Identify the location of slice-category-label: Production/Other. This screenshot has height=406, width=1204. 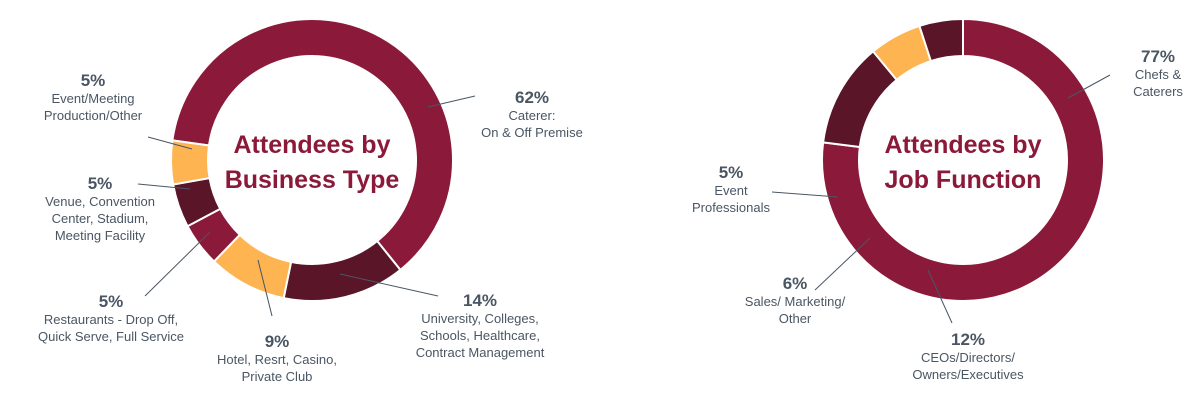
(93, 115).